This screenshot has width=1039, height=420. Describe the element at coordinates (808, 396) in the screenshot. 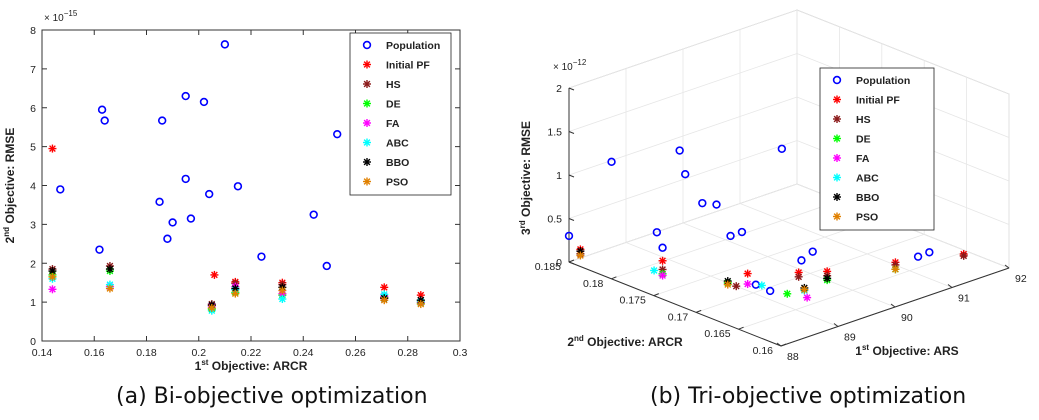

I see `caption-b: (b) Tri-objective optimization` at that location.